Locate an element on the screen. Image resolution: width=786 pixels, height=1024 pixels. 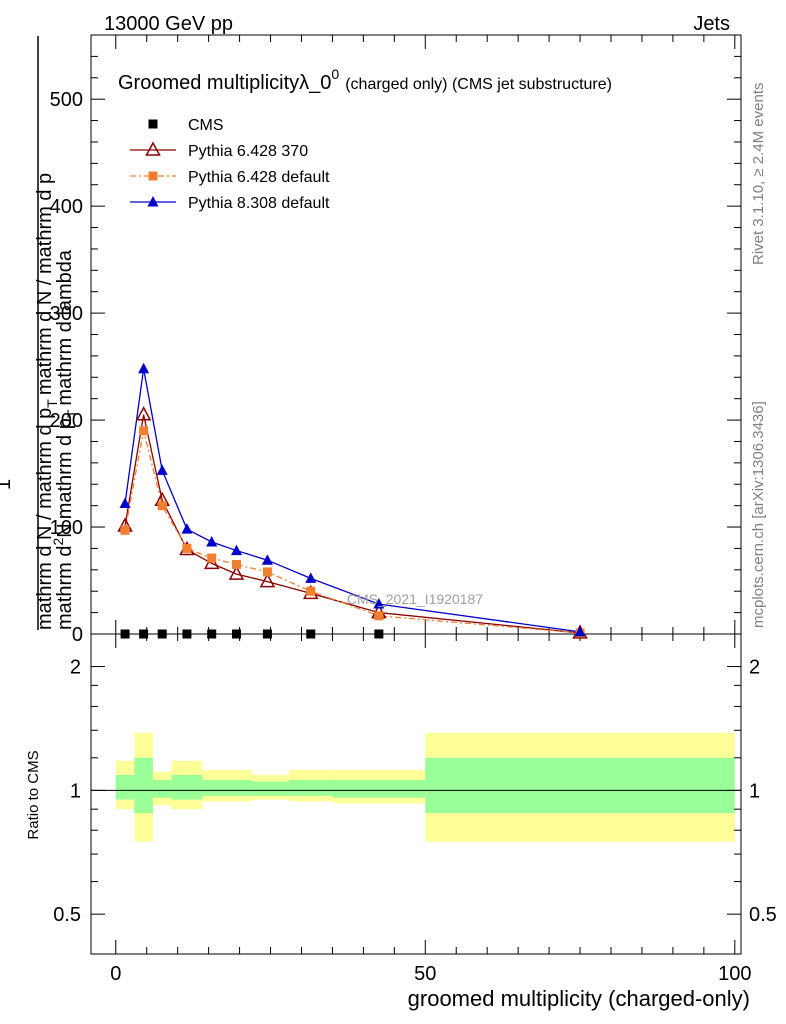
ratio-y-tick-label-right: 2 is located at coordinates (754, 668).